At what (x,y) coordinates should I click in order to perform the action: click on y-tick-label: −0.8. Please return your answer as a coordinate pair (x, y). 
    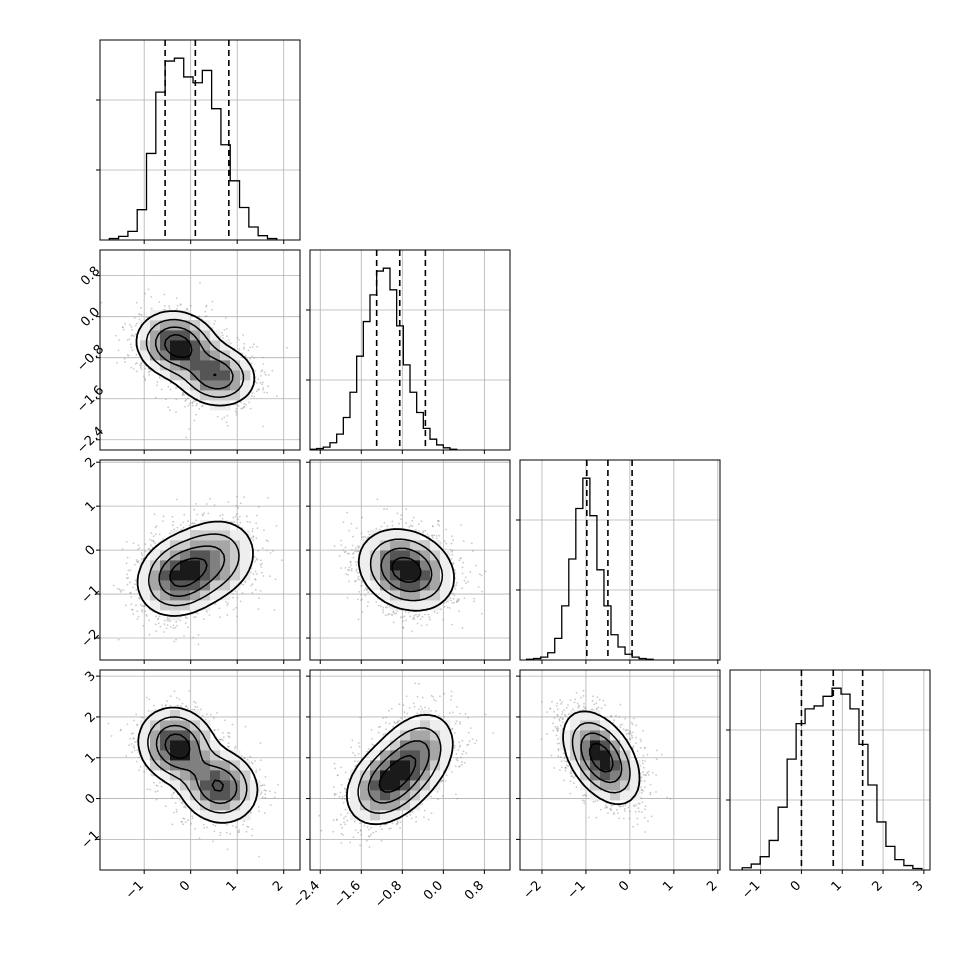
    Looking at the image, I should click on (90, 358).